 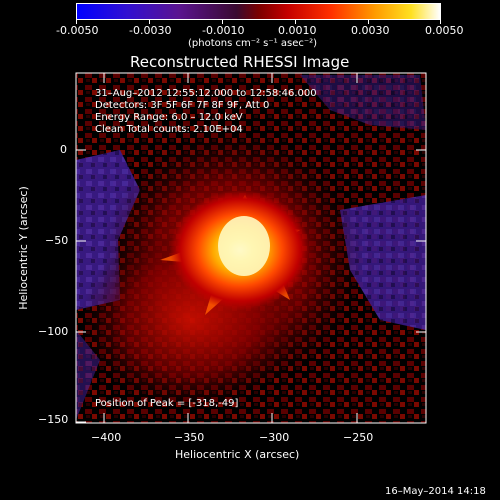 I want to click on y-tick-label: −50, so click(x=57, y=240).